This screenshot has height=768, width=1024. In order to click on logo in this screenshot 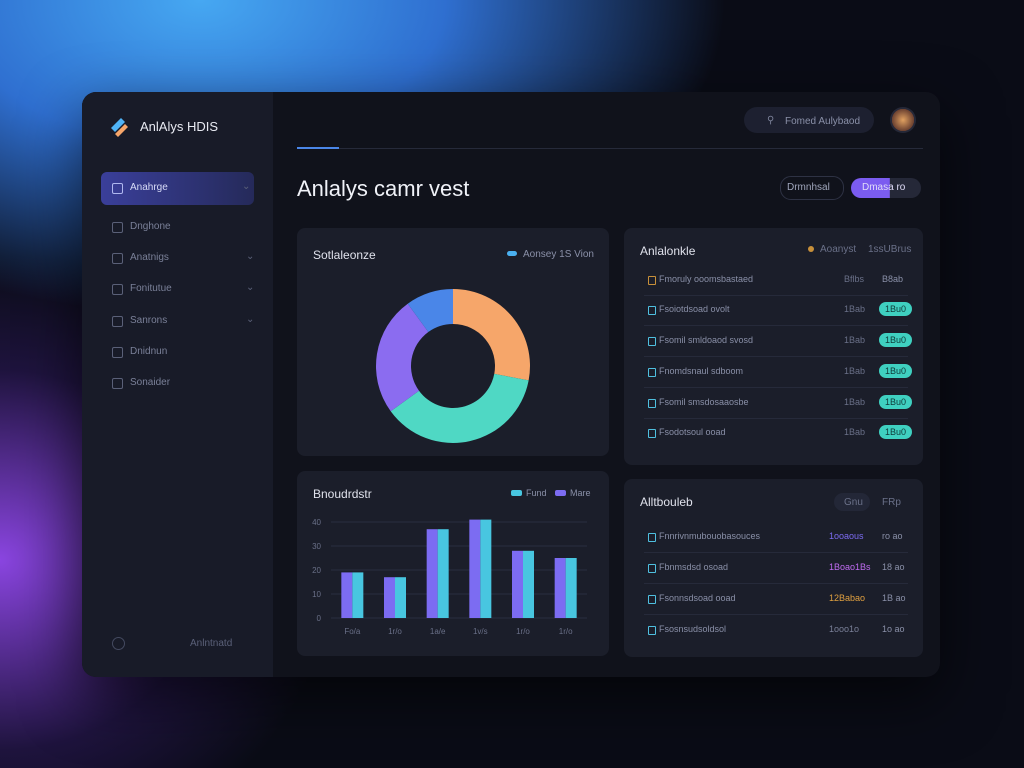, I will do `click(119, 127)`.